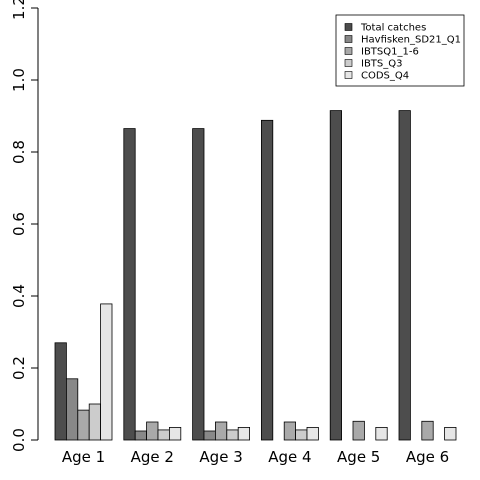  I want to click on y-tick-label: 0.8, so click(19, 152).